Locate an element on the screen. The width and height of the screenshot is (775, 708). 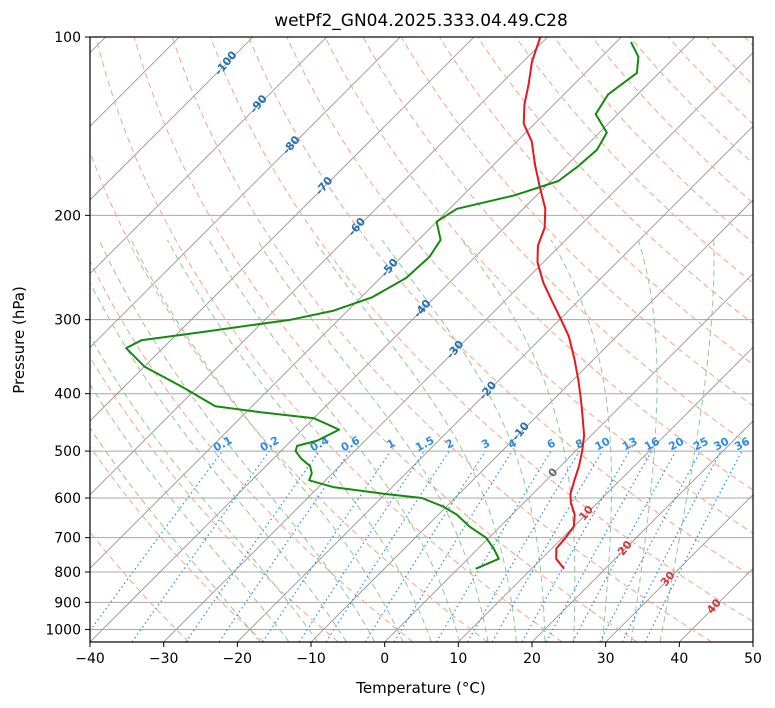
mixing-ratio-label: 16 is located at coordinates (652, 444).